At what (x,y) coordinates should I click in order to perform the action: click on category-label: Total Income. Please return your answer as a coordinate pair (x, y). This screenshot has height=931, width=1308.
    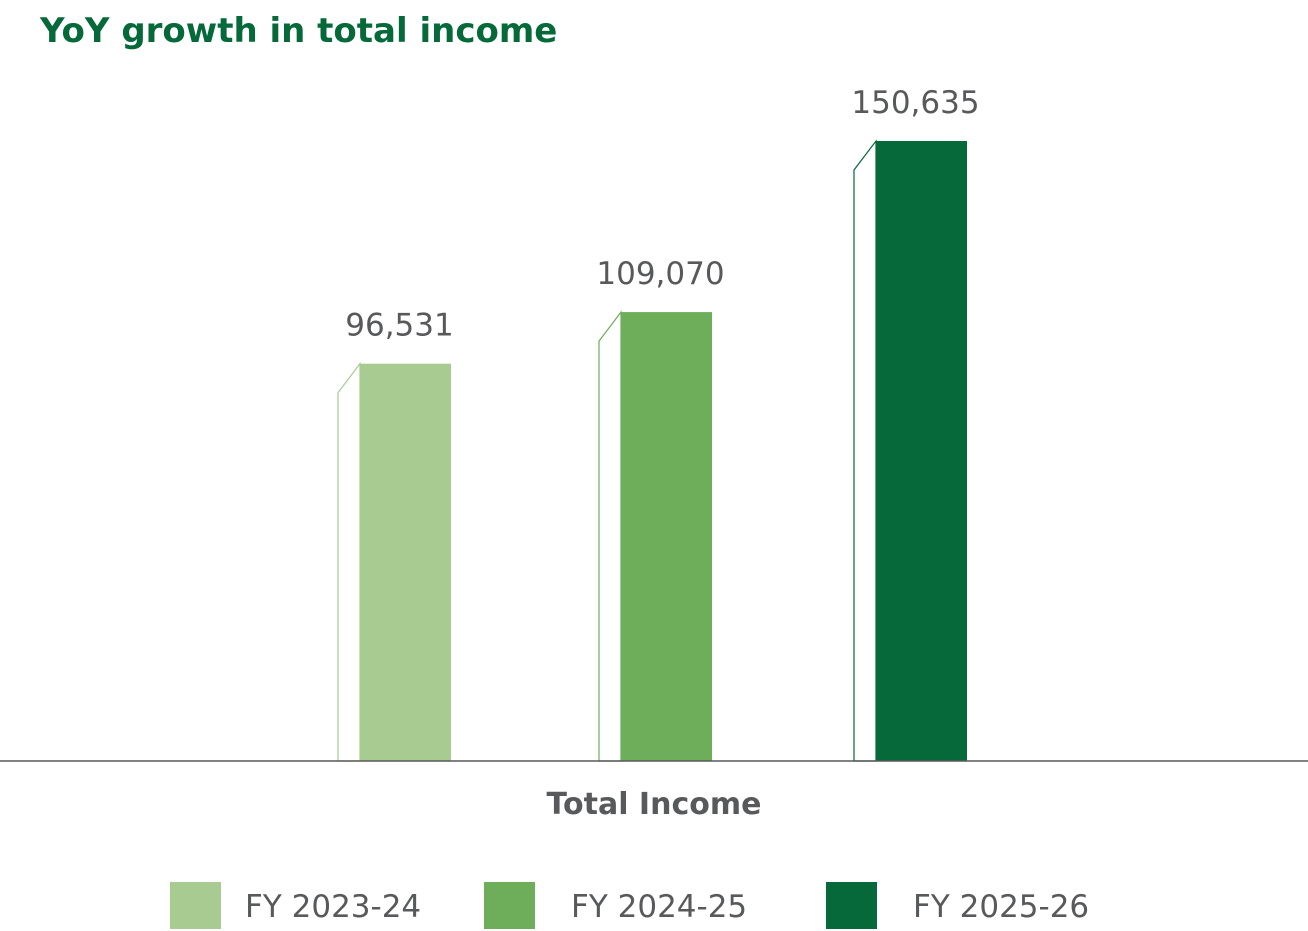
    Looking at the image, I should click on (654, 804).